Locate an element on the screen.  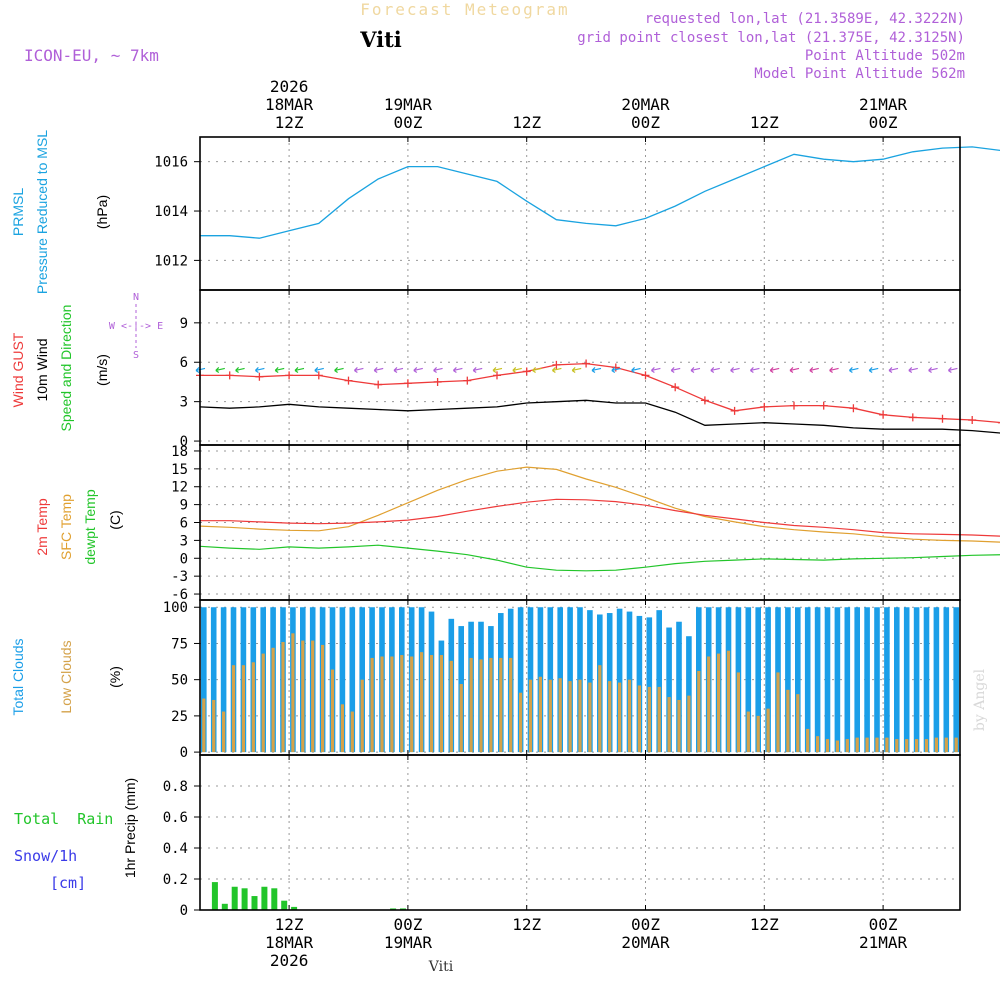
y-tick-label: 1016 is located at coordinates (171, 163).